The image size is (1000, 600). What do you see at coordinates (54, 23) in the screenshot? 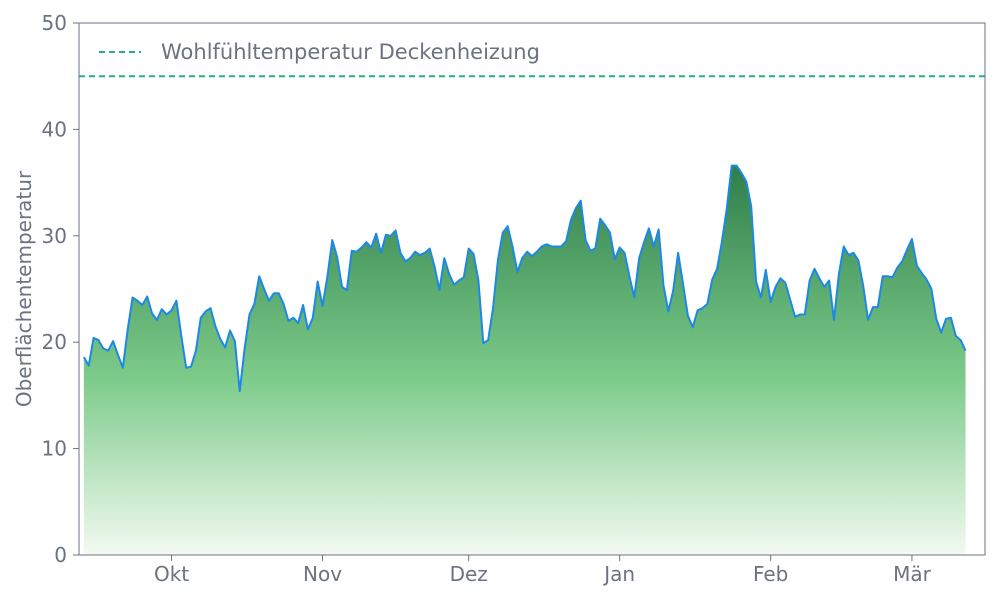
I see `y-tick-label: 50` at bounding box center [54, 23].